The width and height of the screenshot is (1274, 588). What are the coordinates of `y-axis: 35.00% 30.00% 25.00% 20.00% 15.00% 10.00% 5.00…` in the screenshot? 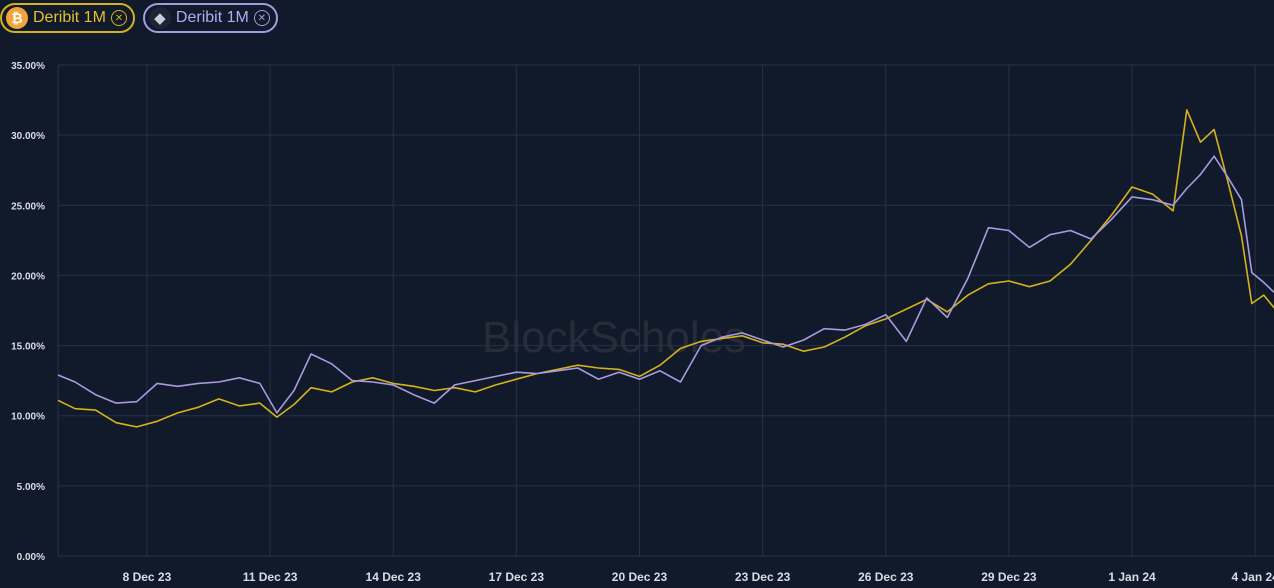 It's located at (28, 312).